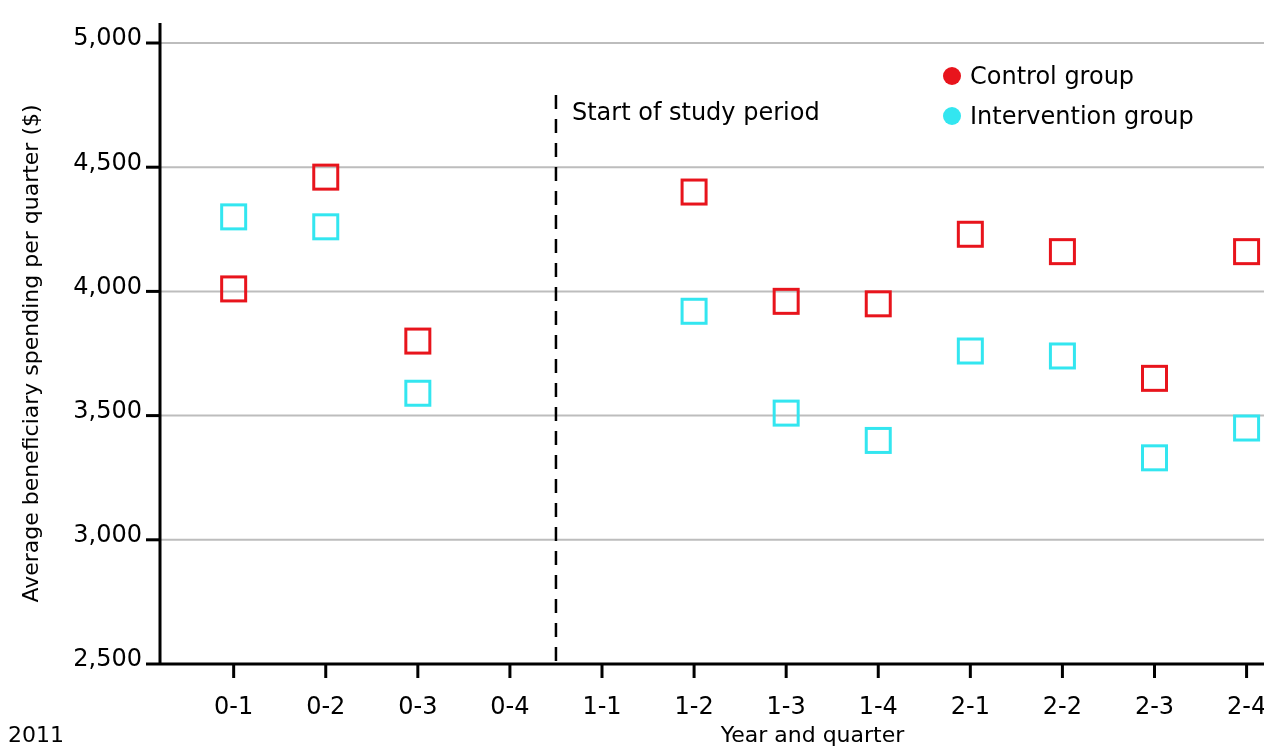  What do you see at coordinates (234, 706) in the screenshot?
I see `x-tick-label: 0-1` at bounding box center [234, 706].